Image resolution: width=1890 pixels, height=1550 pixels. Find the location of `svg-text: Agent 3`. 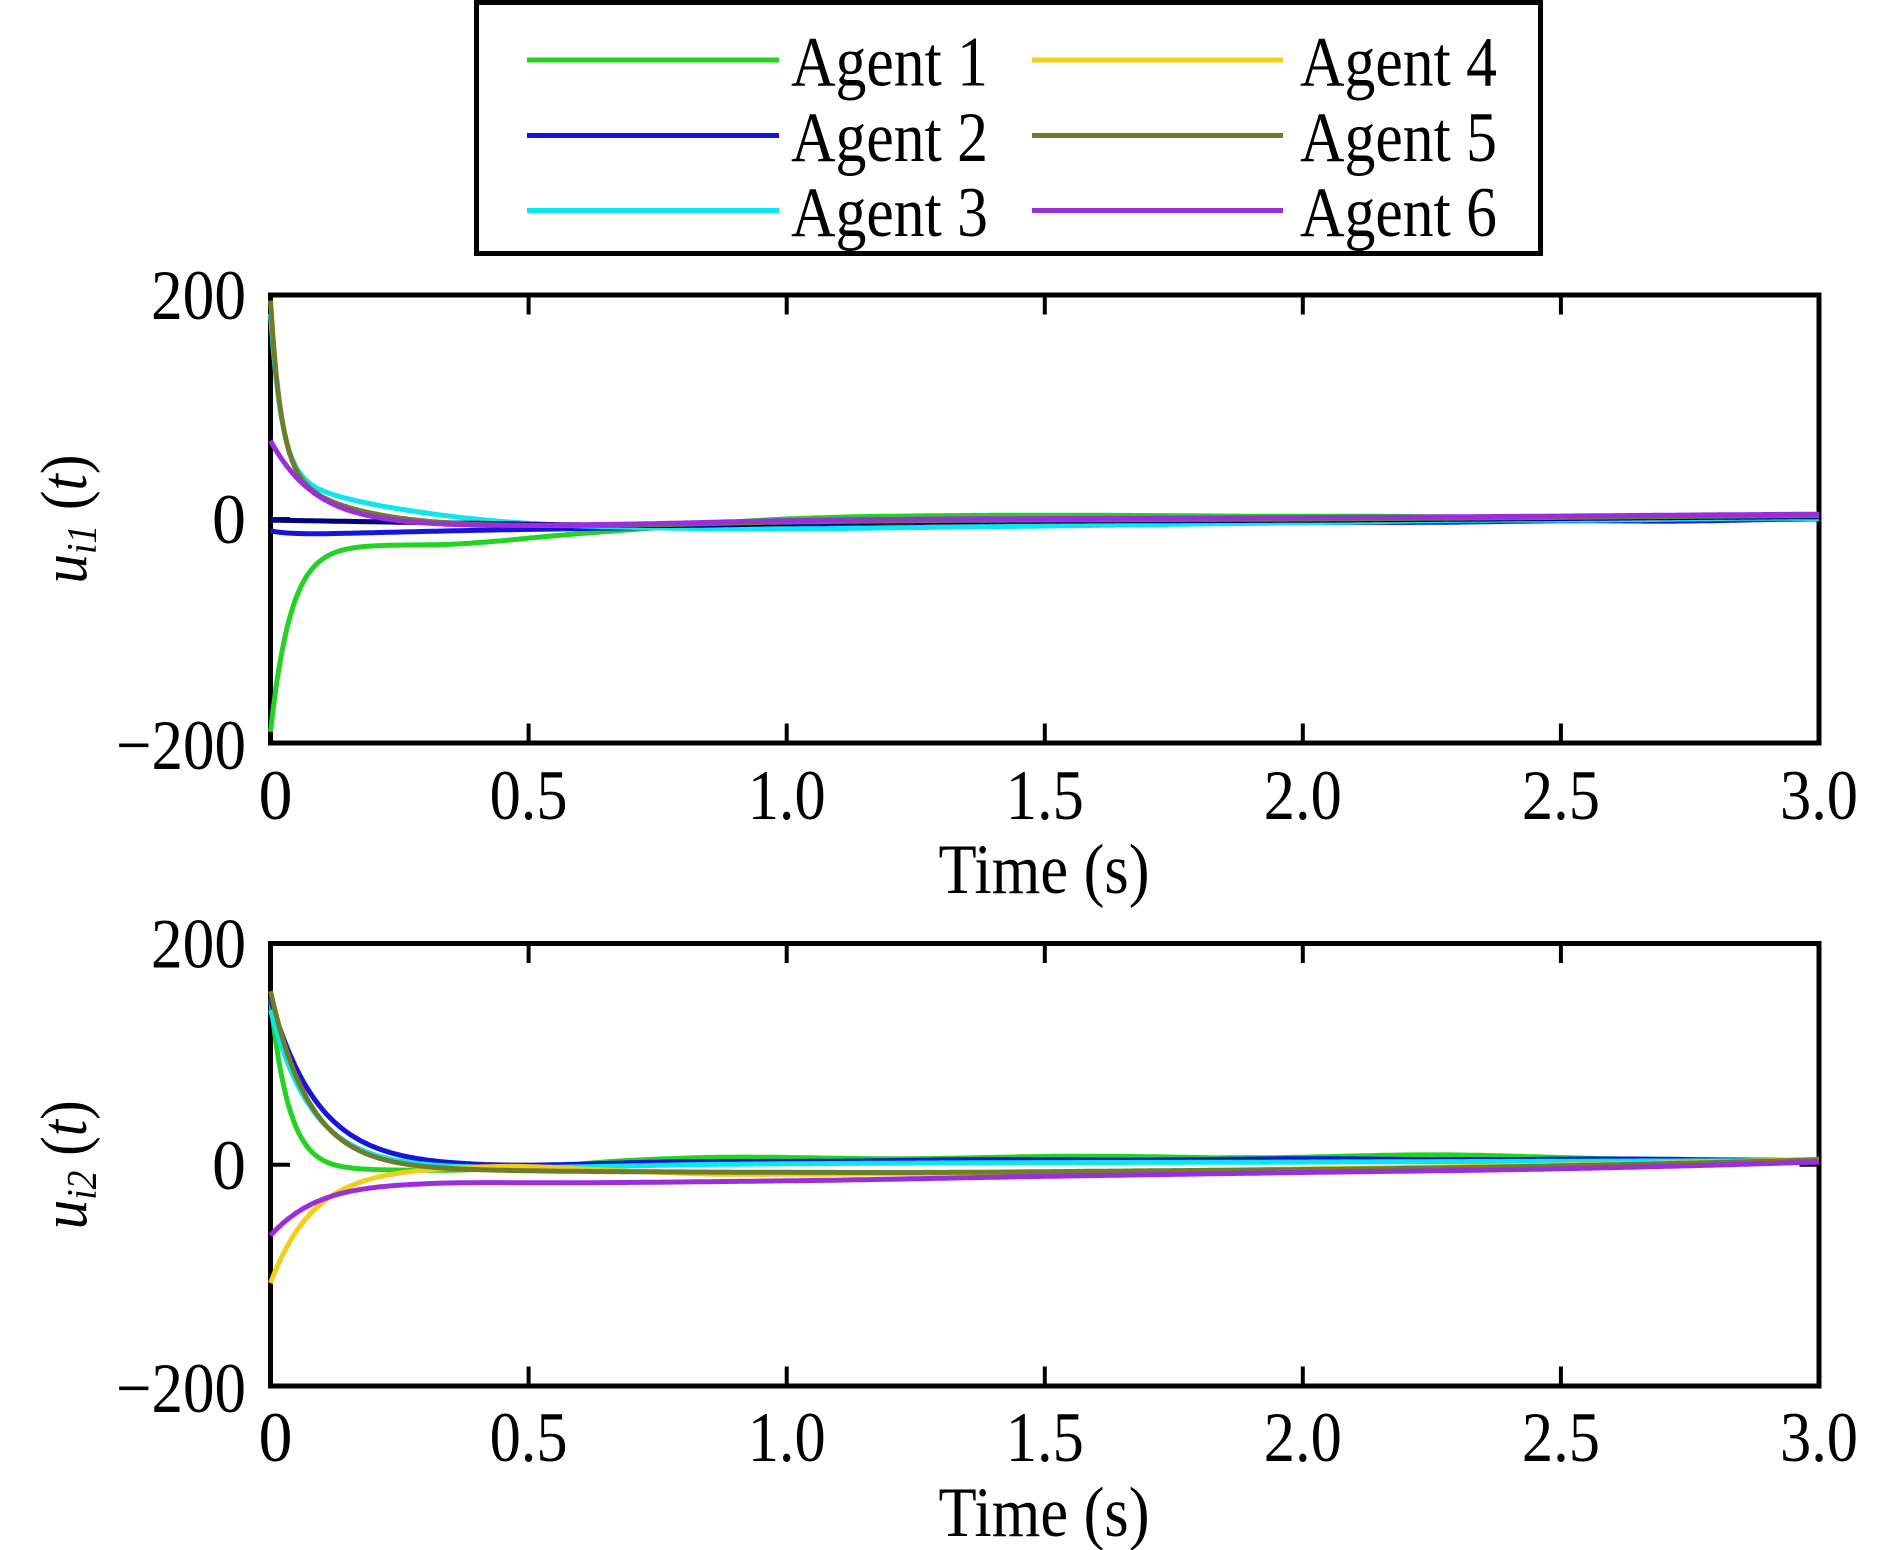

svg-text: Agent 3 is located at coordinates (889, 213).